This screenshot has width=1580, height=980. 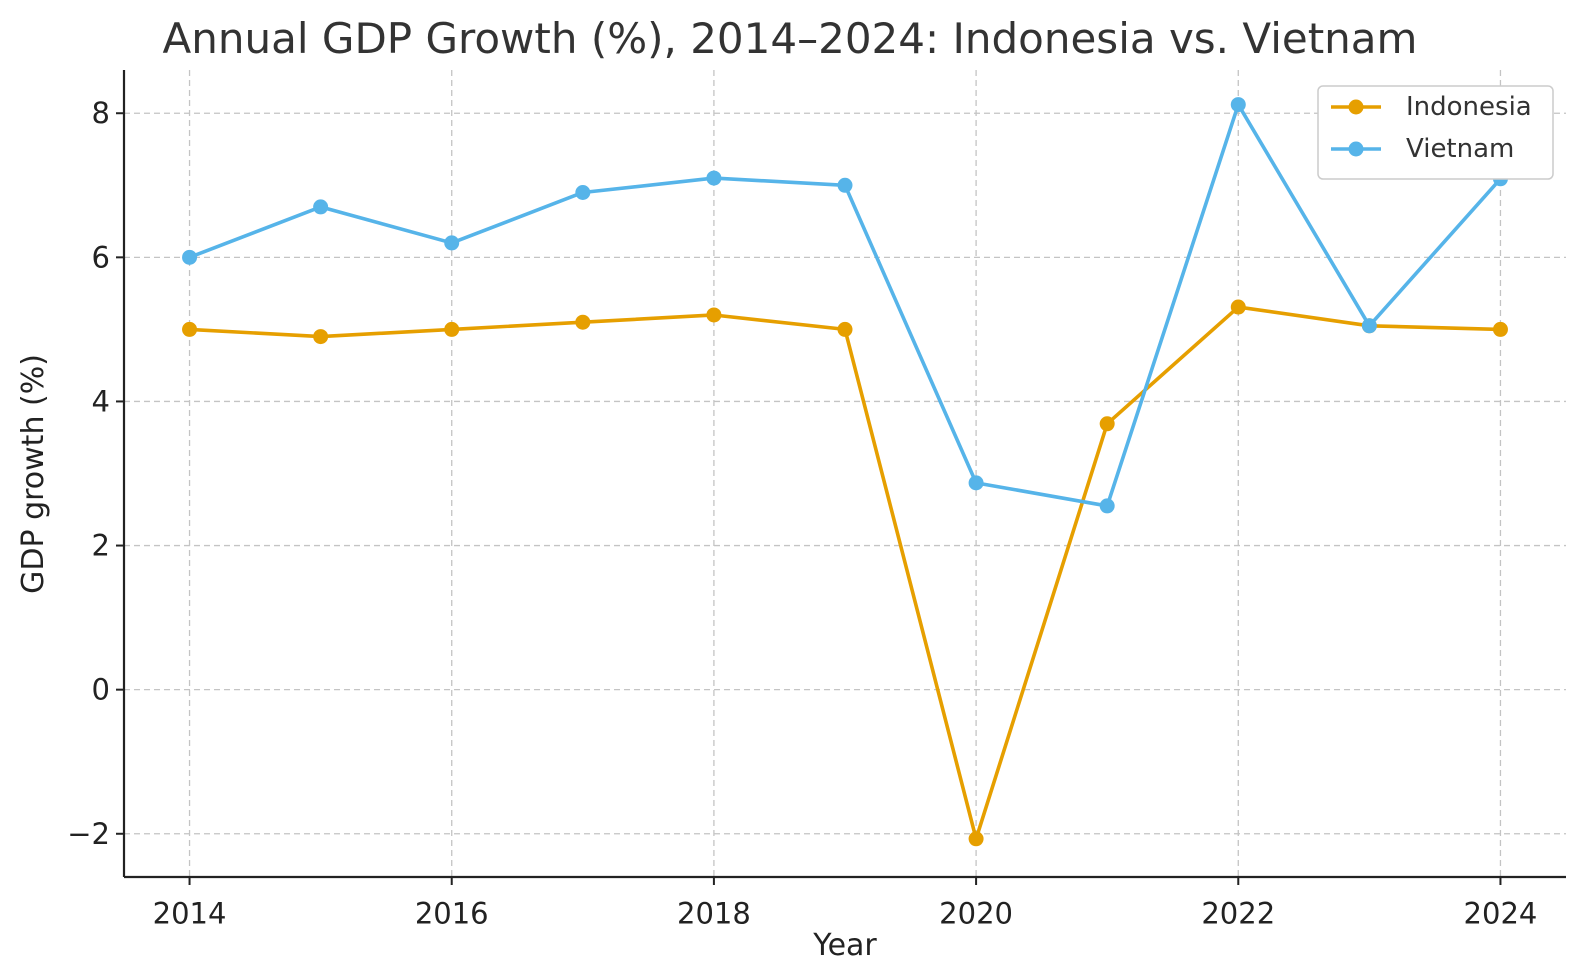 I want to click on y-tick-label: 8, so click(x=101, y=113).